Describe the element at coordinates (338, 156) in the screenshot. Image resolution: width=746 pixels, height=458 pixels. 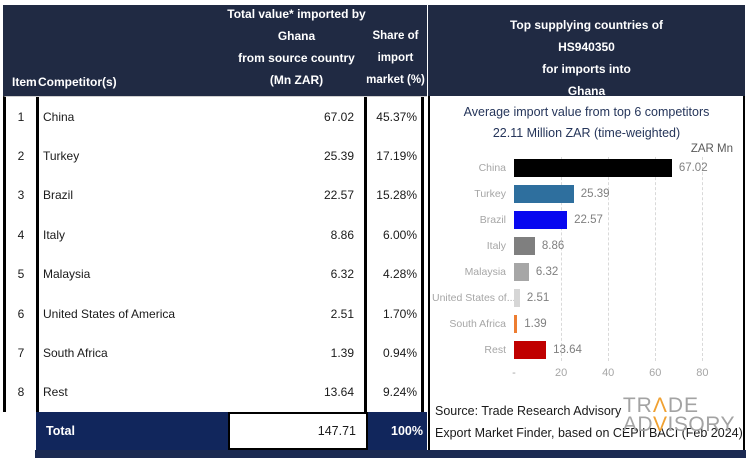
I see `cell-value: 25.39` at that location.